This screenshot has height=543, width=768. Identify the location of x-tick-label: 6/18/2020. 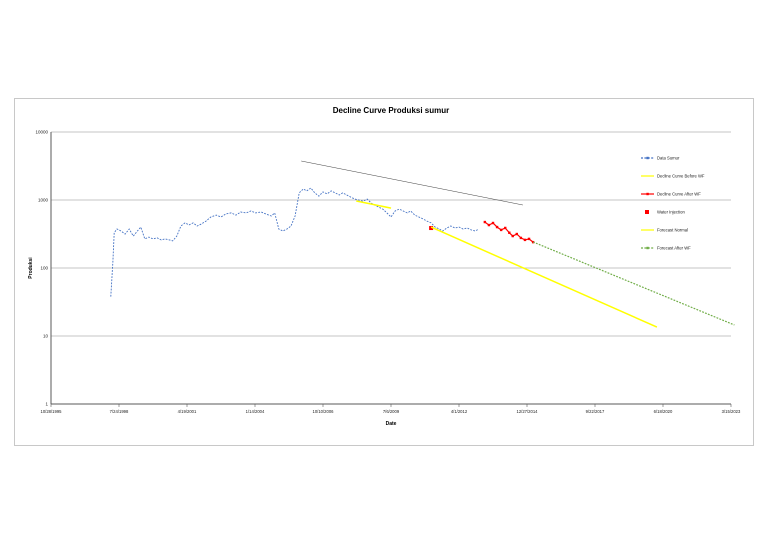
(663, 411).